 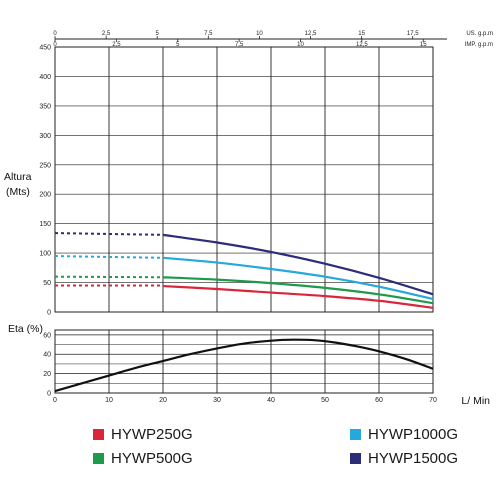 What do you see at coordinates (217, 400) in the screenshot?
I see `eff-xtick-label: 30` at bounding box center [217, 400].